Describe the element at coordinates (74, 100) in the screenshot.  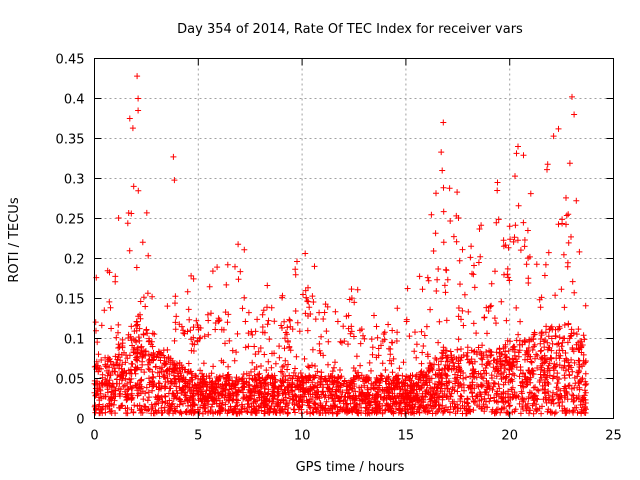
I see `y-tick-label: 0.4` at that location.